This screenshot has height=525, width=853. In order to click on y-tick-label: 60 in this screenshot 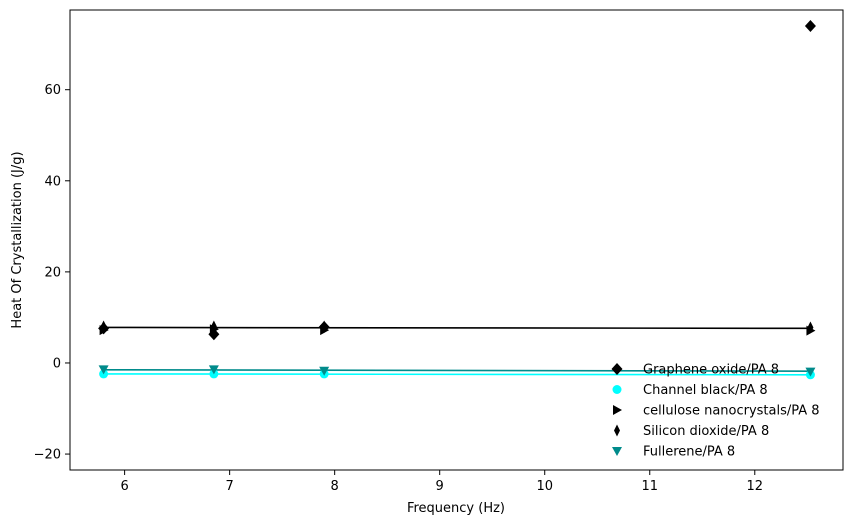, I will do `click(52, 90)`.